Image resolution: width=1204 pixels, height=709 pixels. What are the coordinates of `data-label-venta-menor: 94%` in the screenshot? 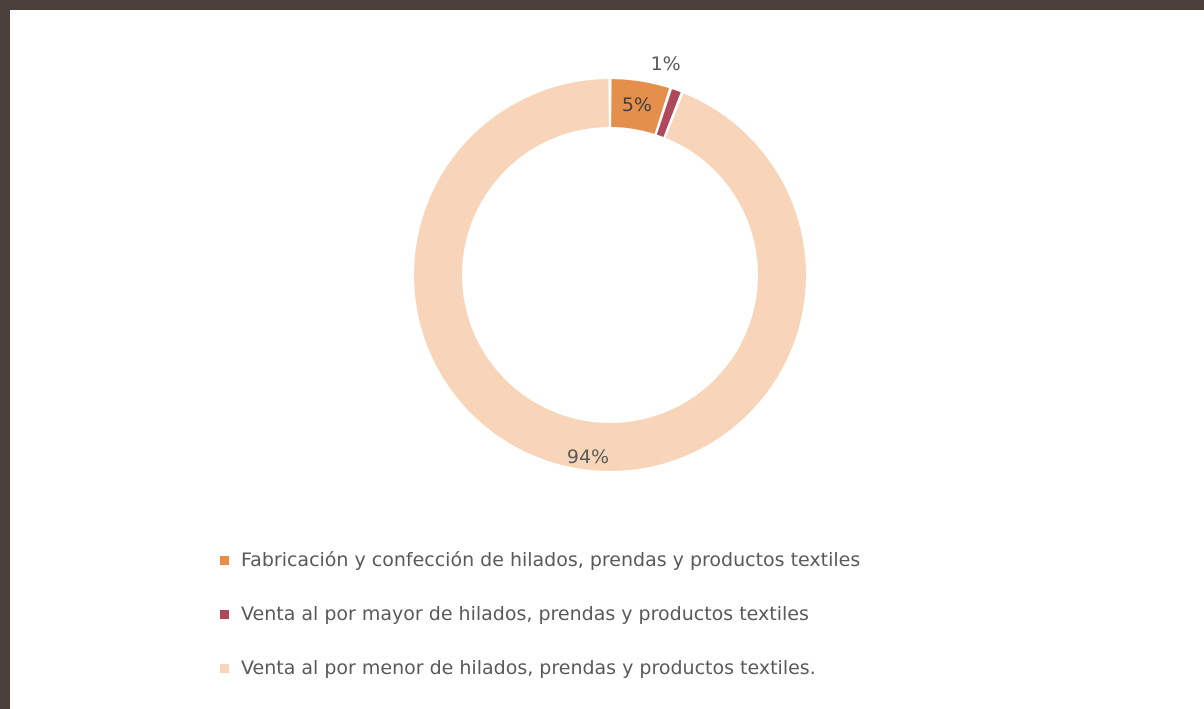 It's located at (588, 457).